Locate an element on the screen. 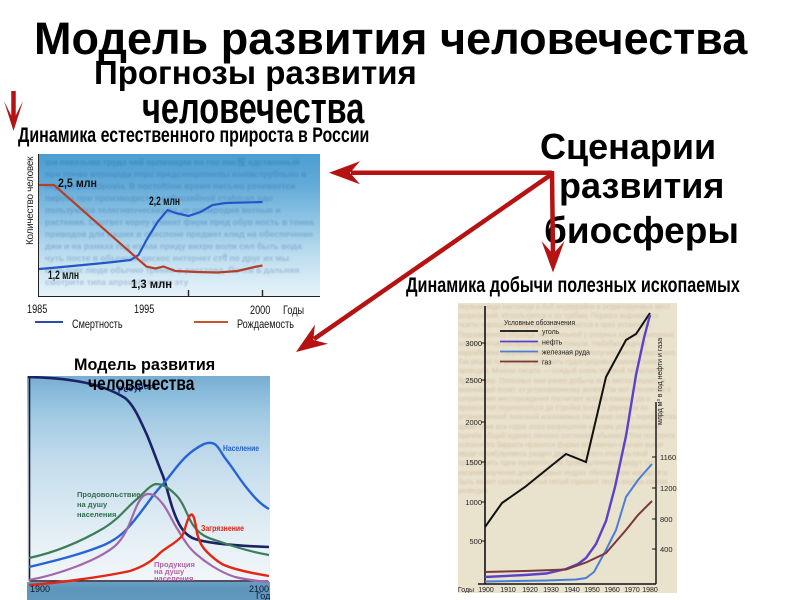  svg-text: 2,2 млн is located at coordinates (164, 201).